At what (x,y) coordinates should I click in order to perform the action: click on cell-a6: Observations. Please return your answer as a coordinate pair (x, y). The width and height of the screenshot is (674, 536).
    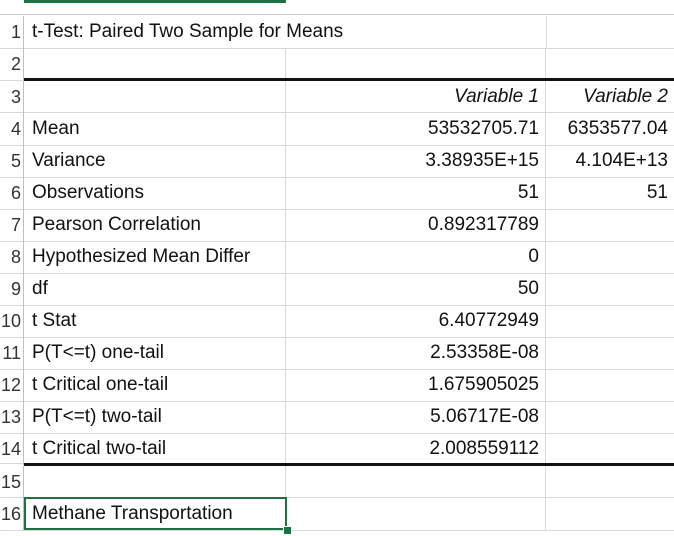
    Looking at the image, I should click on (155, 193).